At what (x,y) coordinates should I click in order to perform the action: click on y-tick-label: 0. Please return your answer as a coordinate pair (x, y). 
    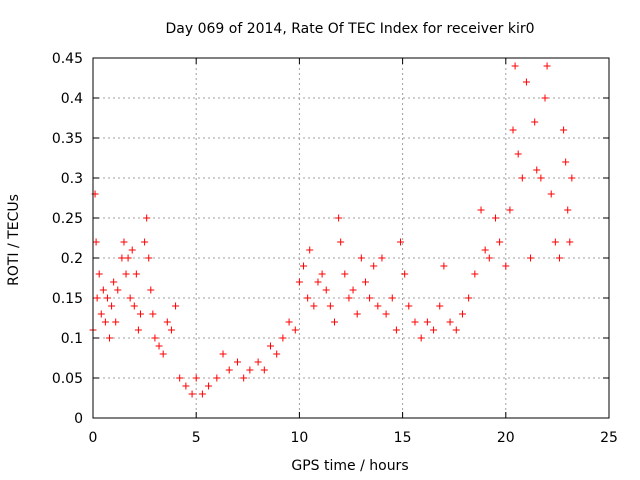
    Looking at the image, I should click on (78, 419).